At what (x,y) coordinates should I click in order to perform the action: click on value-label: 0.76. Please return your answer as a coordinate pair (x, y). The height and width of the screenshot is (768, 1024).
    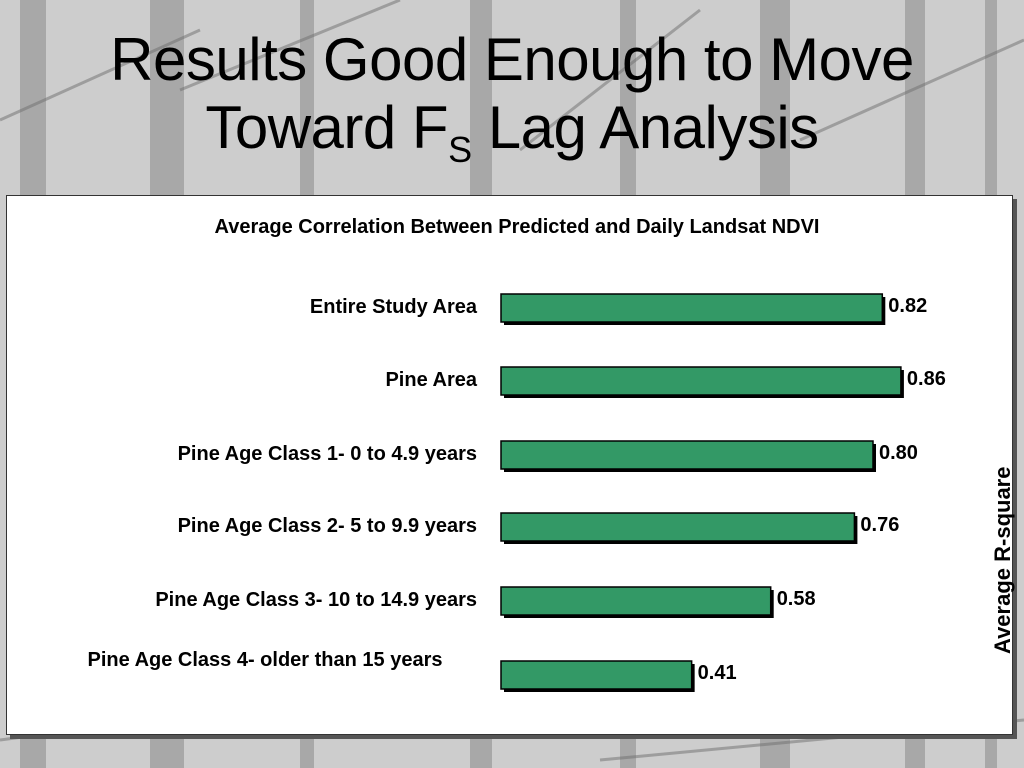
    Looking at the image, I should click on (880, 525).